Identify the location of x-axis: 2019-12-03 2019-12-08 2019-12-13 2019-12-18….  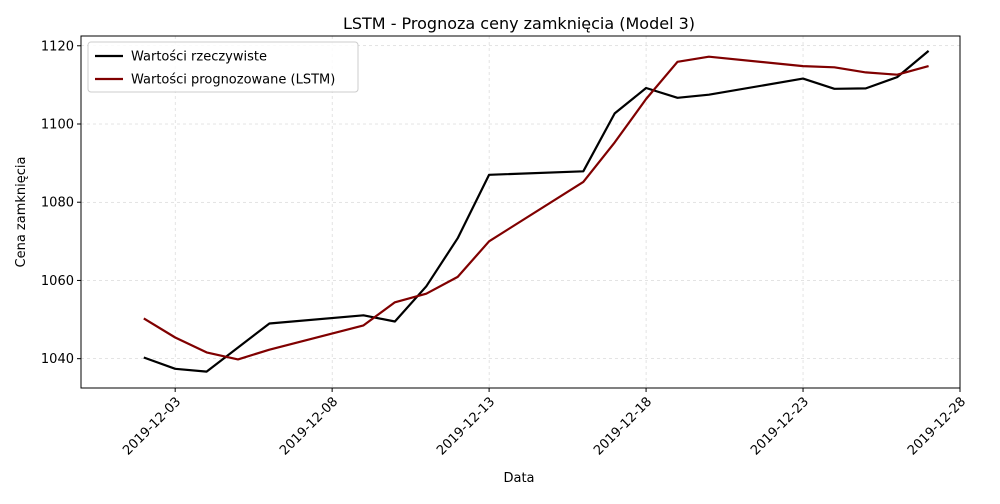
(544, 423).